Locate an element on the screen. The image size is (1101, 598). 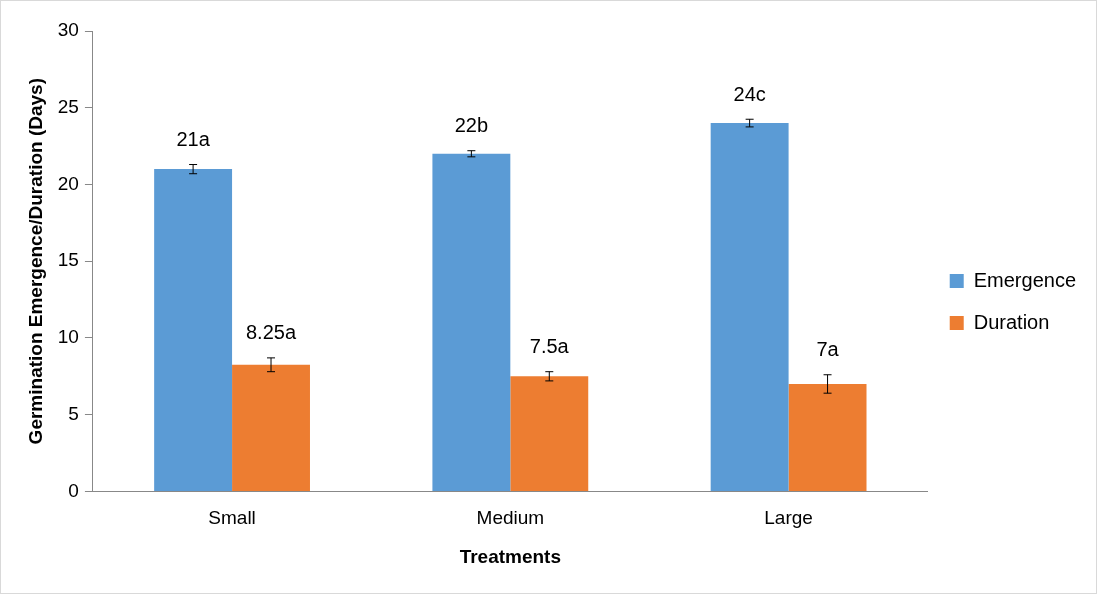
y-tick-label: 10 is located at coordinates (68, 337).